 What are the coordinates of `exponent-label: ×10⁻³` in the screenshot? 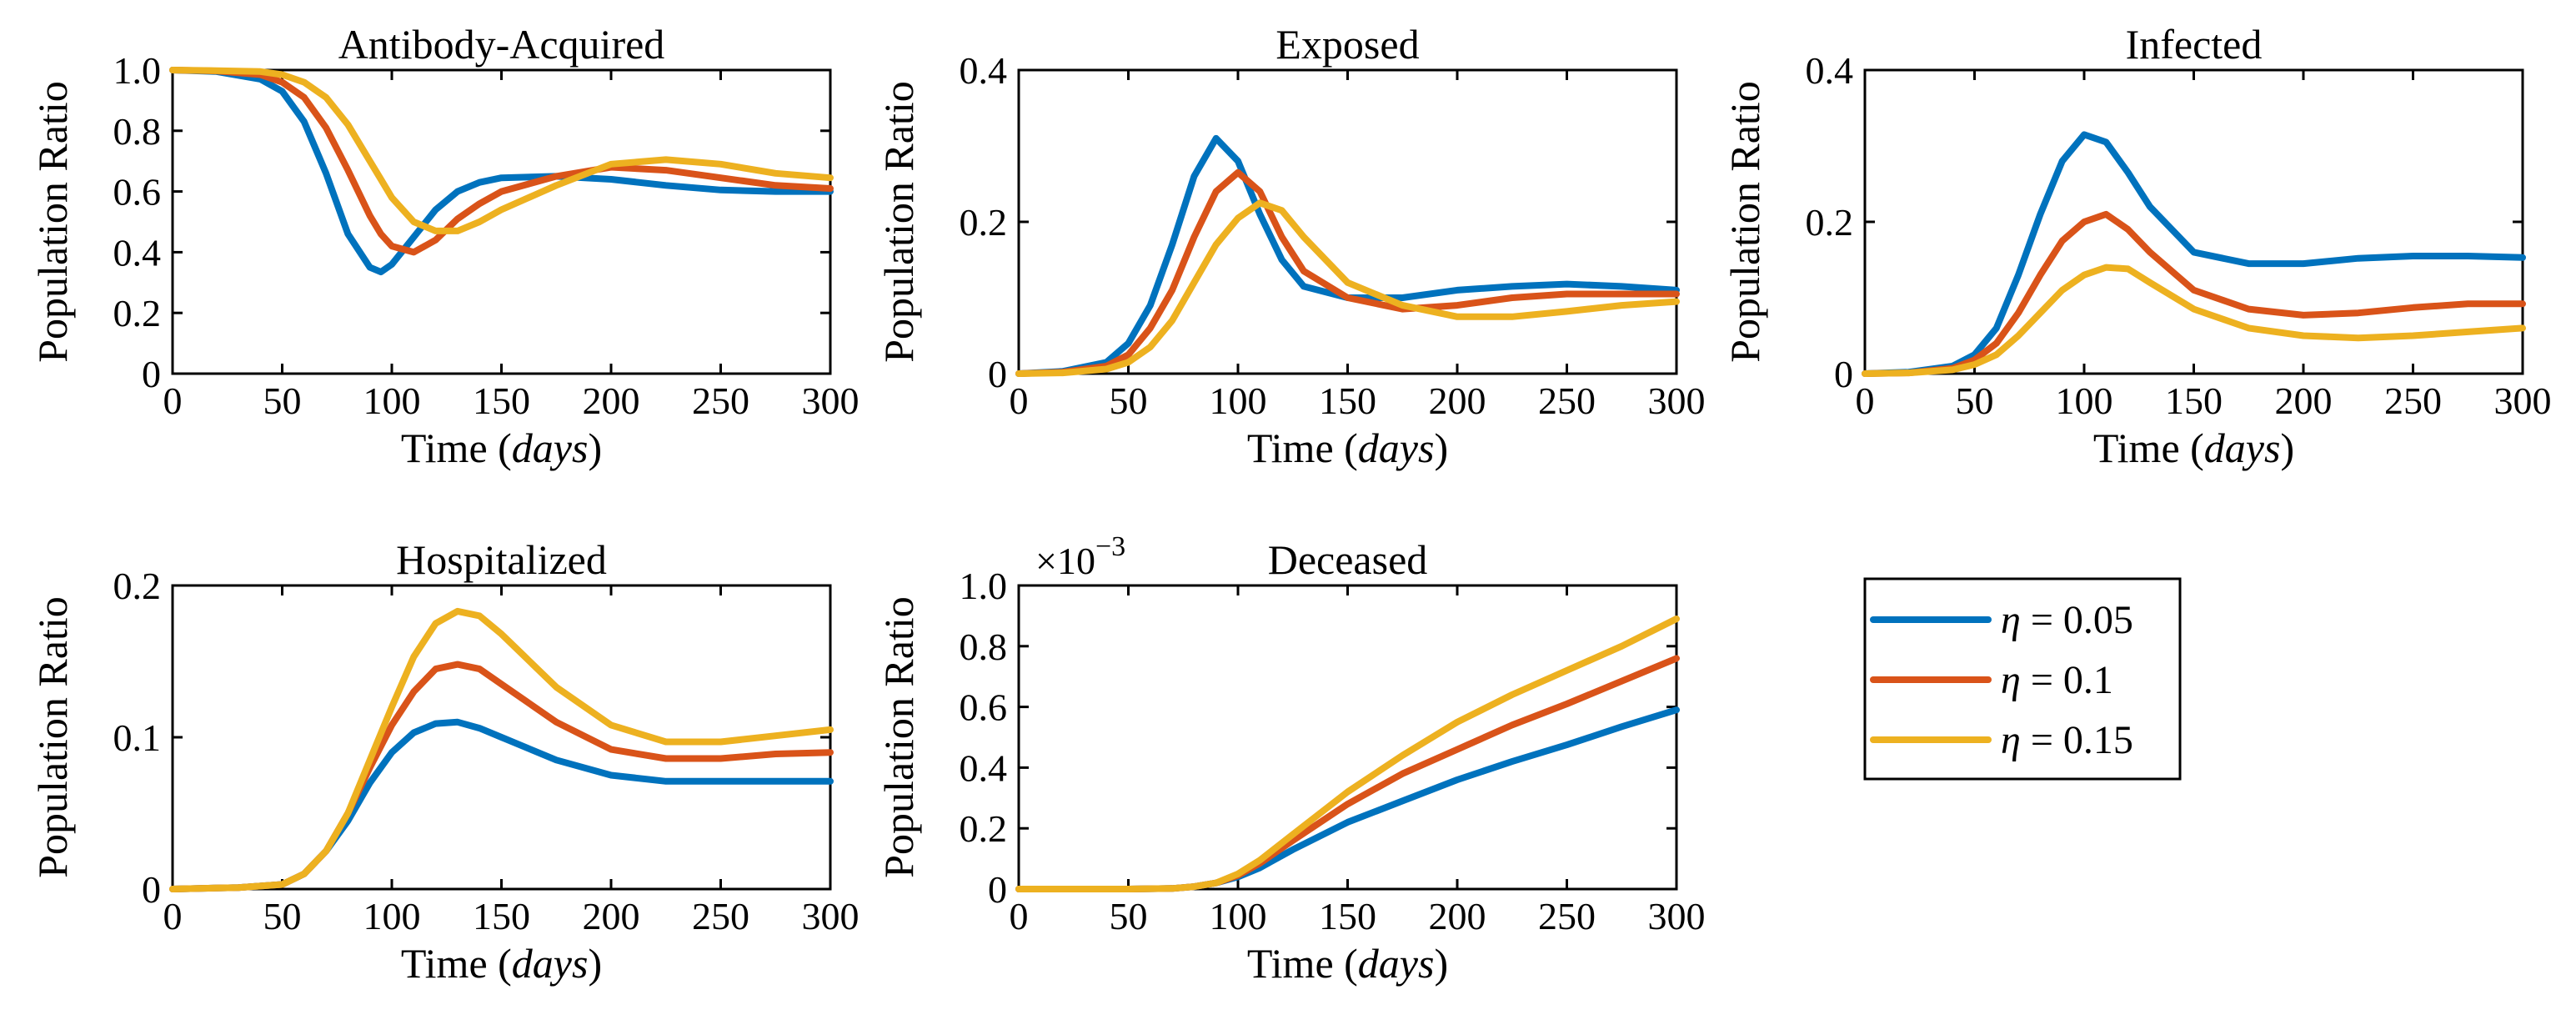 It's located at (1080, 556).